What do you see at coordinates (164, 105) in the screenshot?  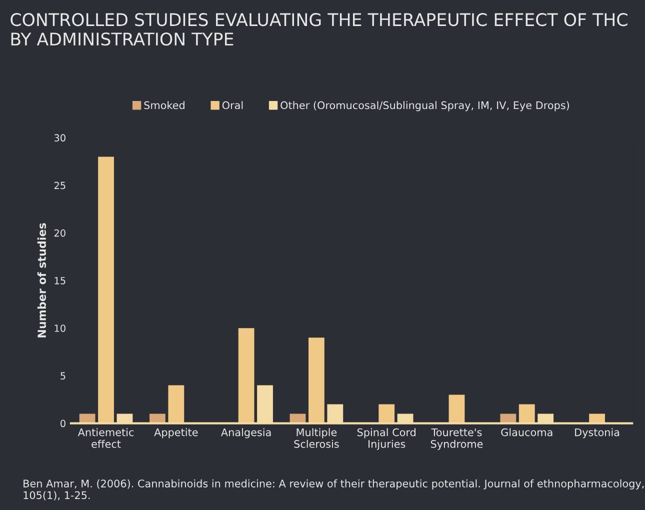 I see `legend-label: Smoked` at bounding box center [164, 105].